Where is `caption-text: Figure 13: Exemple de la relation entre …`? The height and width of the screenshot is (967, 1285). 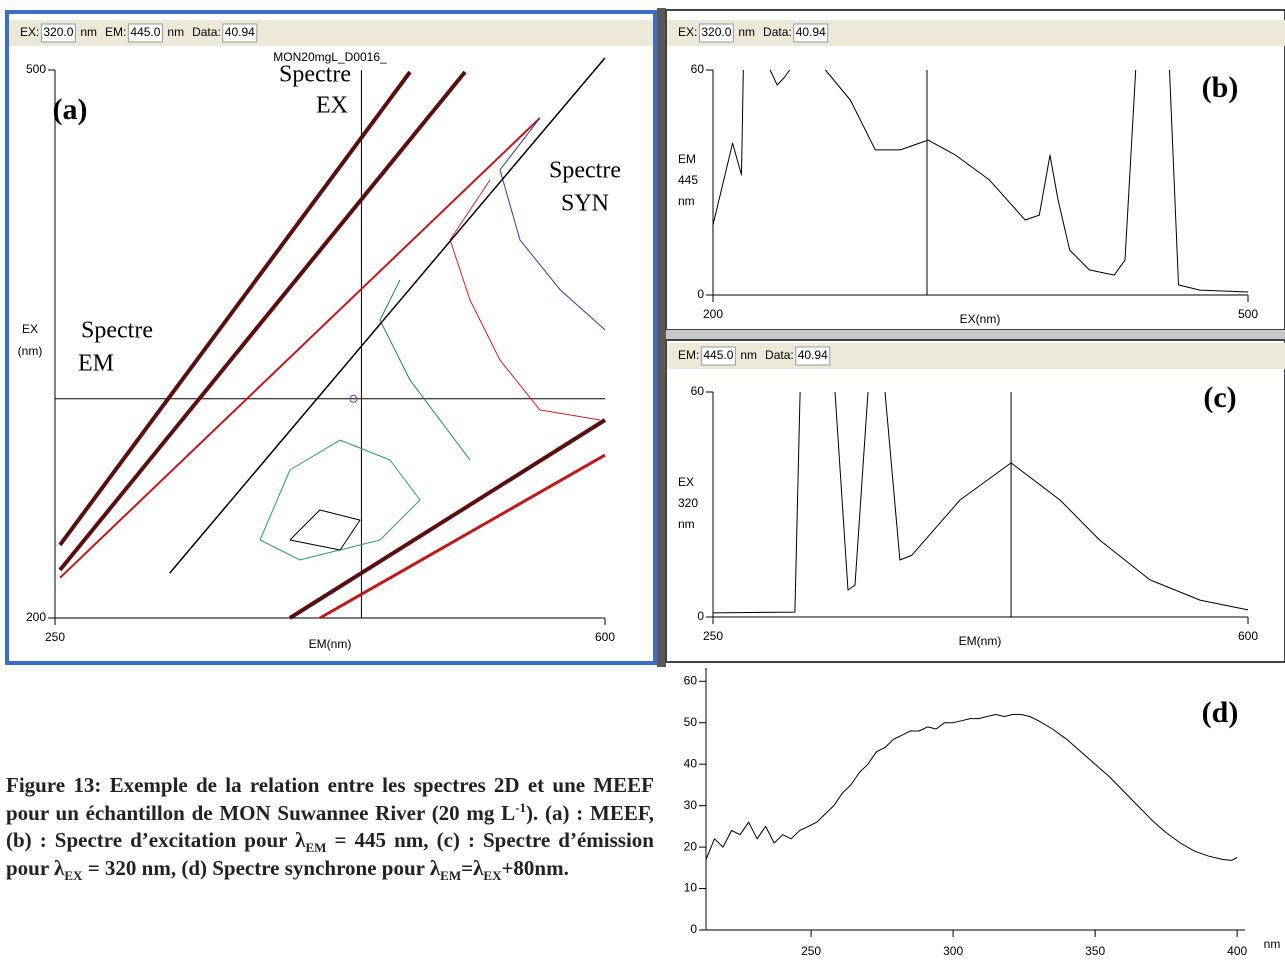
caption-text: Figure 13: Exemple de la relation entre … is located at coordinates (330, 799).